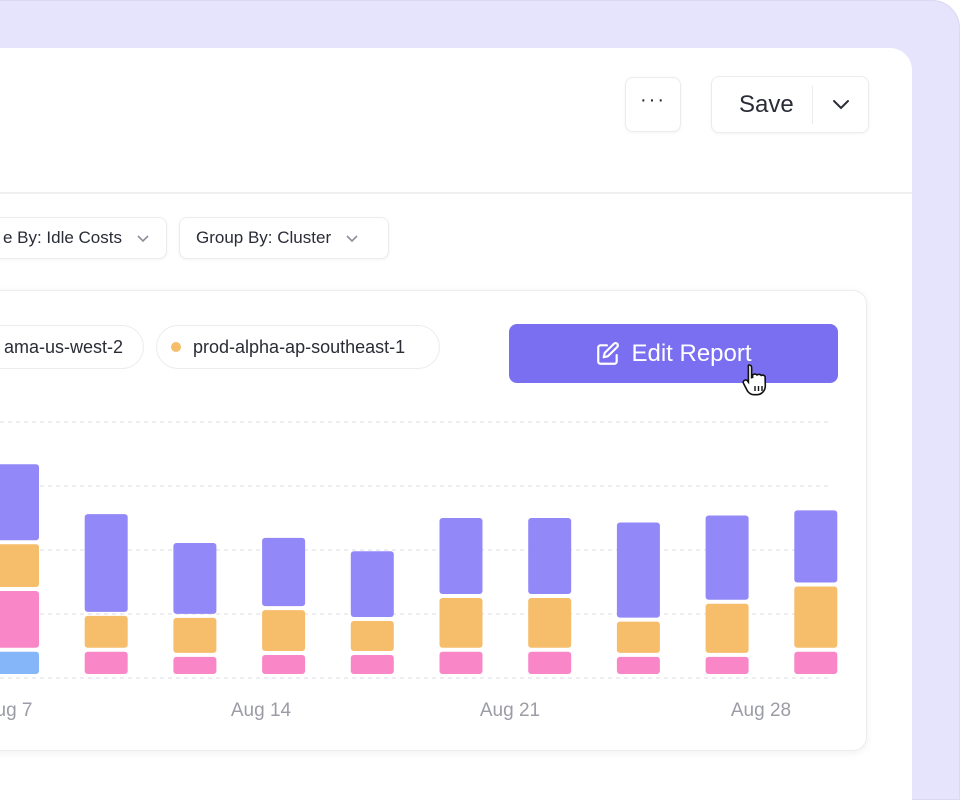 Image resolution: width=960 pixels, height=808 pixels. What do you see at coordinates (754, 380) in the screenshot?
I see `hand-cursor-icon` at bounding box center [754, 380].